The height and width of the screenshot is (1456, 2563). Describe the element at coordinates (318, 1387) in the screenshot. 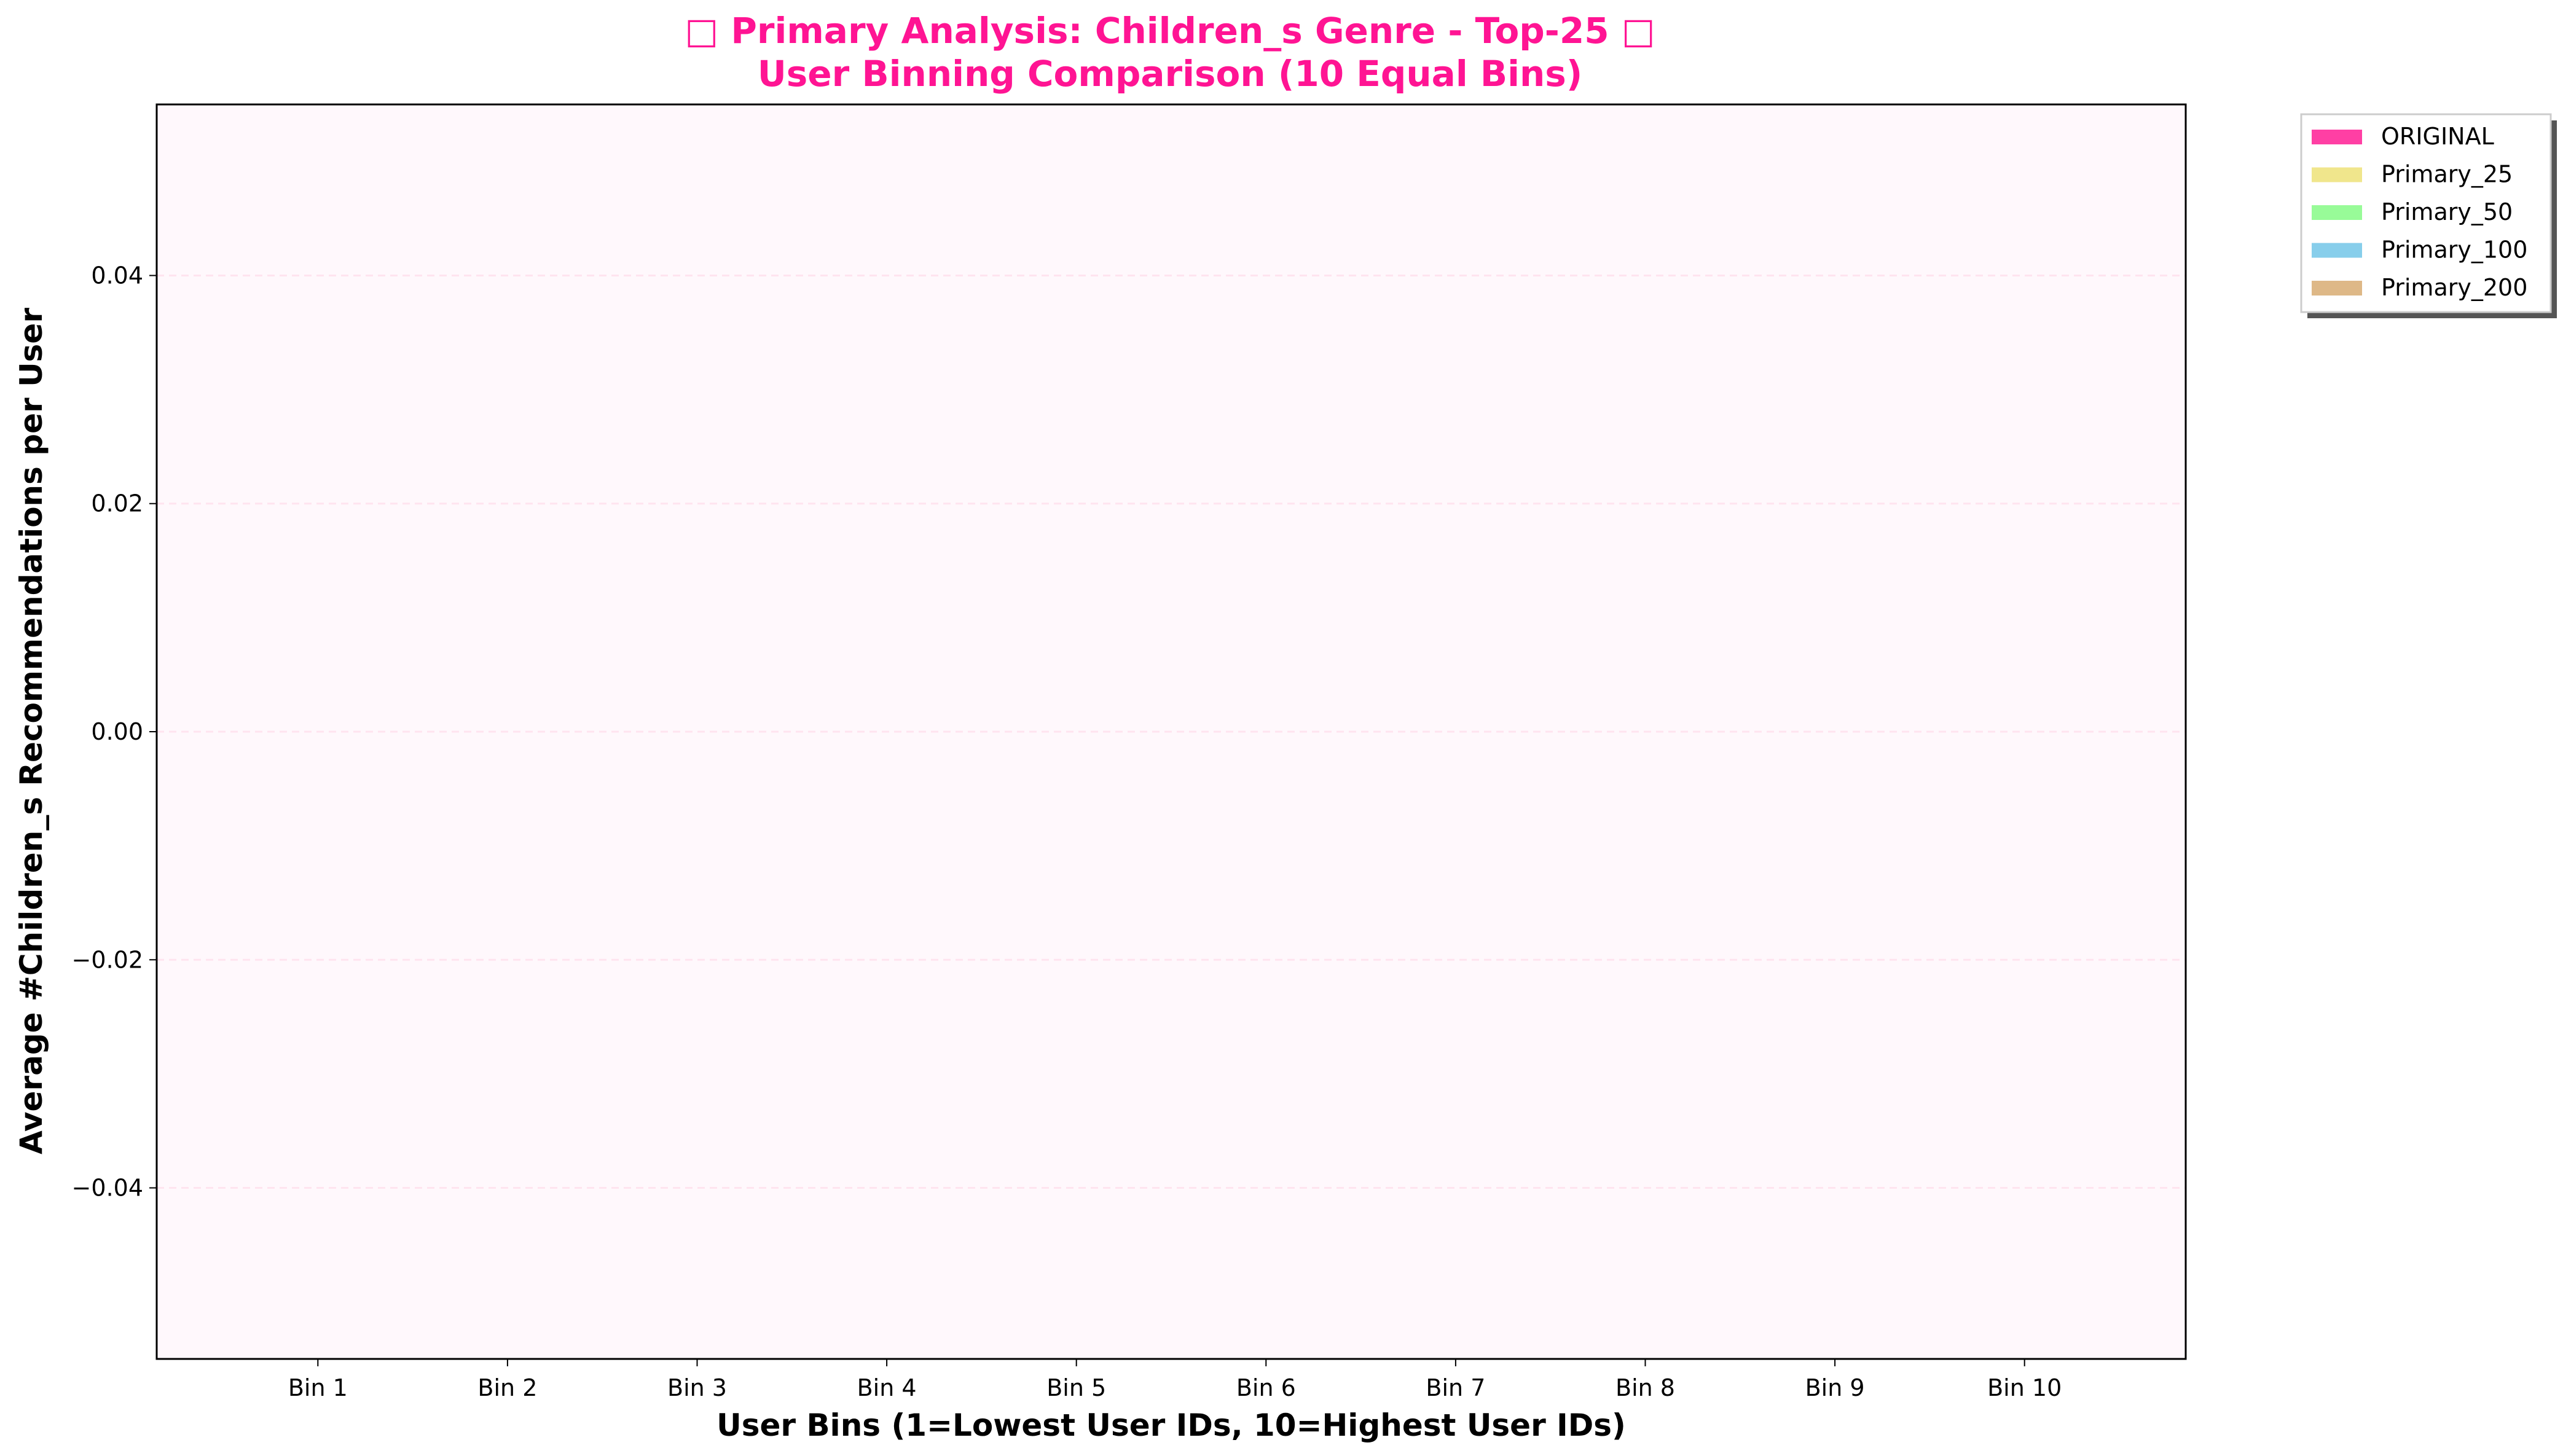

I see `x-tick-label: Bin 1` at that location.